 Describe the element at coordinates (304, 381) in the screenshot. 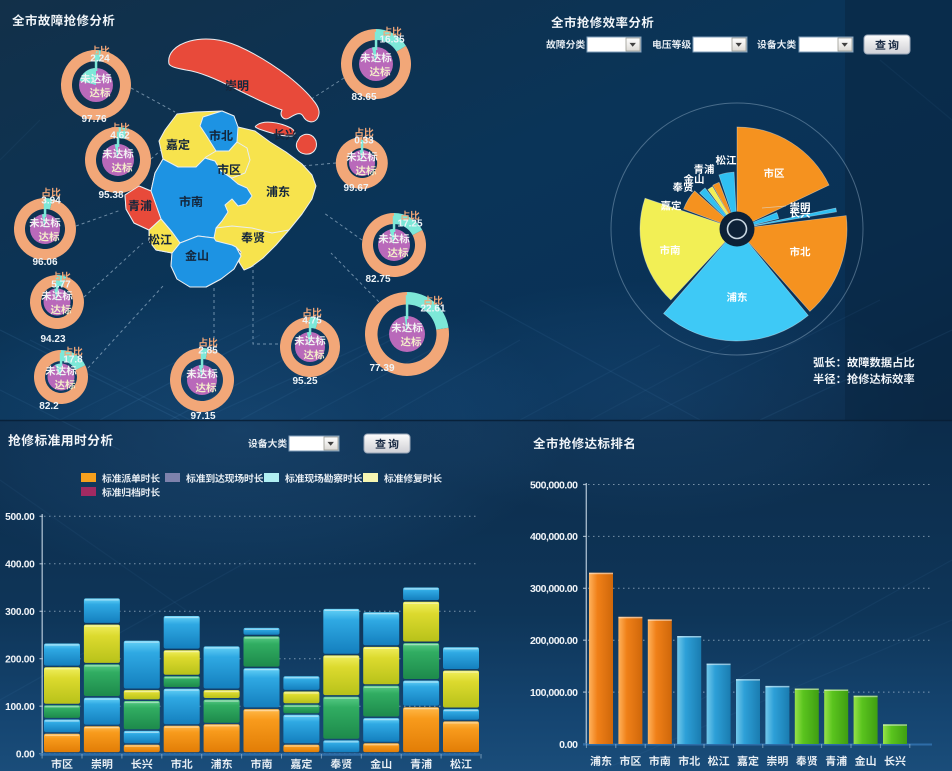

I see `svg-text: 95.25` at that location.